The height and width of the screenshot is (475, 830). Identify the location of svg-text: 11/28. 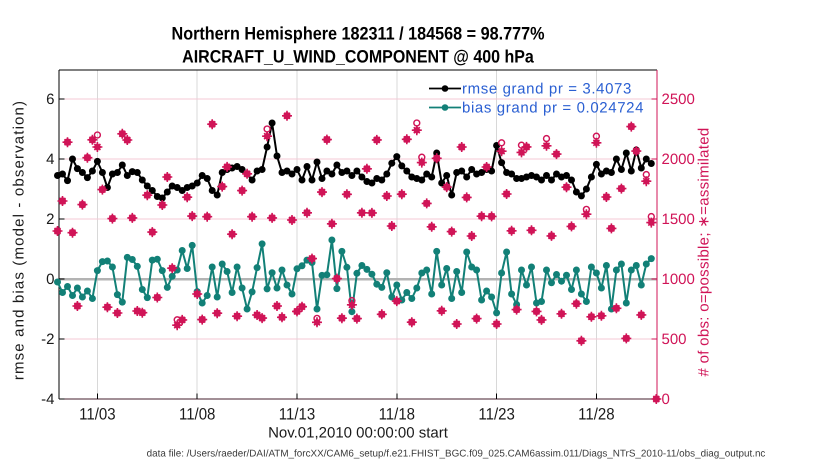
(596, 414).